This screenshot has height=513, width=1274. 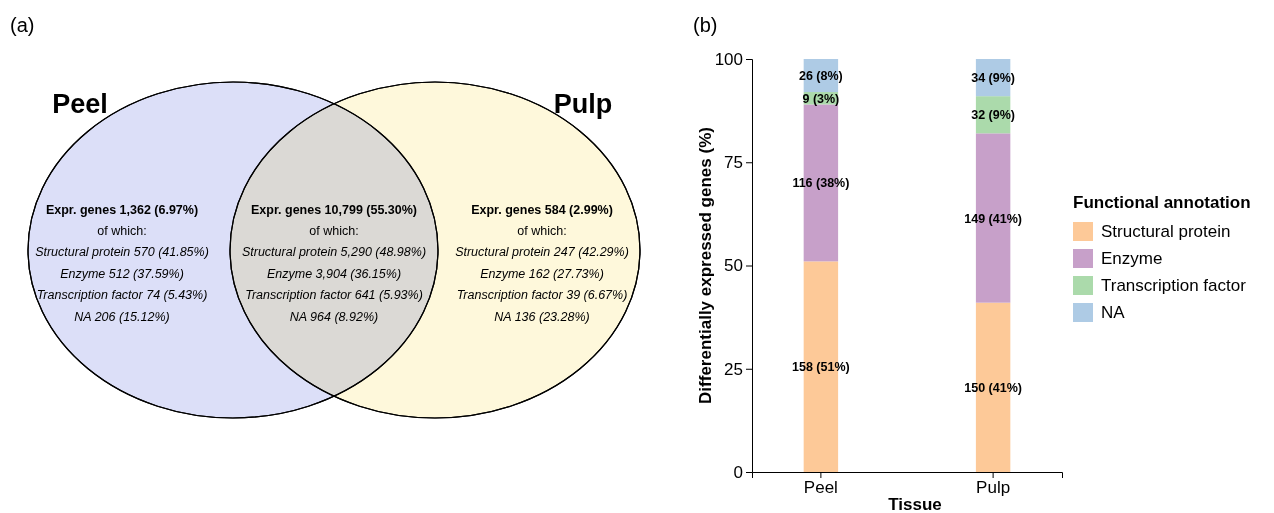 What do you see at coordinates (122, 274) in the screenshot?
I see `text: Enzyme 512 (37.59%)` at bounding box center [122, 274].